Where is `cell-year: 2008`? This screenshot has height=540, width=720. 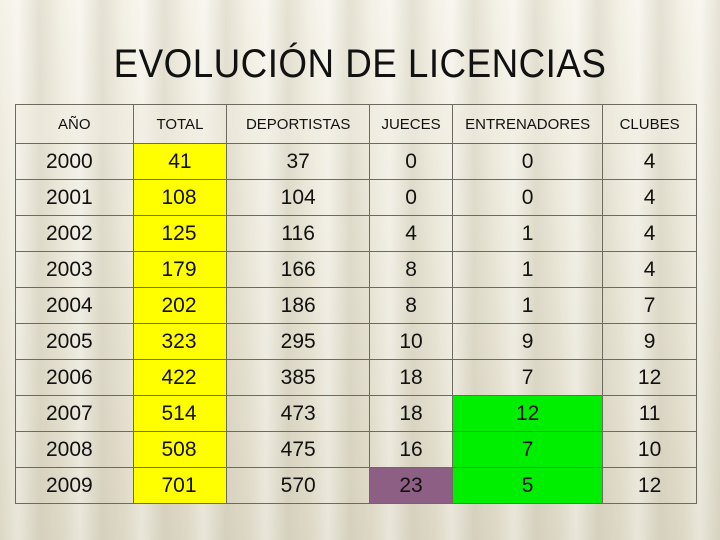
cell-year: 2008 is located at coordinates (74, 449).